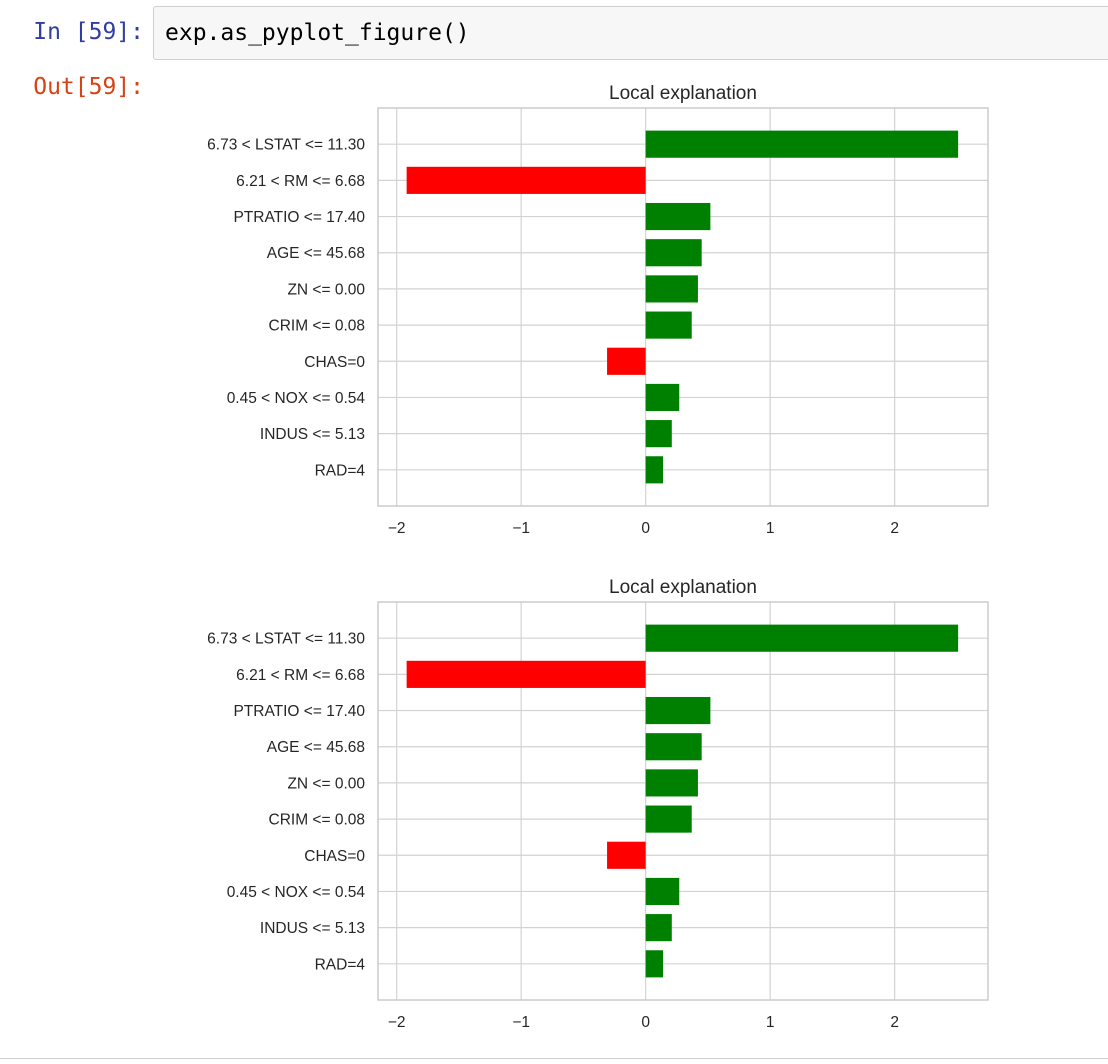 Image resolution: width=1108 pixels, height=1064 pixels. What do you see at coordinates (630, 33) in the screenshot?
I see `code-input: exp.as_pyplot_figure()` at bounding box center [630, 33].